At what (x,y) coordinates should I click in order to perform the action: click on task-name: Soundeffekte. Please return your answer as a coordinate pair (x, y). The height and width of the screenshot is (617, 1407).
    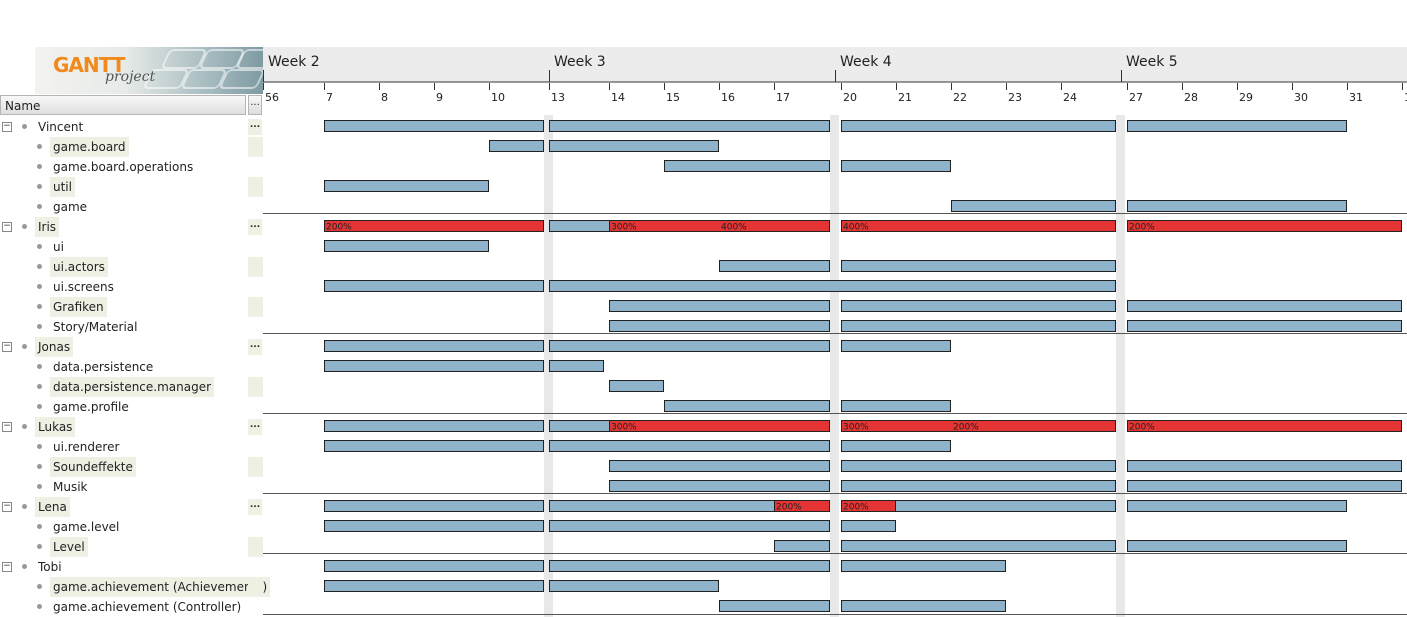
    Looking at the image, I should click on (93, 467).